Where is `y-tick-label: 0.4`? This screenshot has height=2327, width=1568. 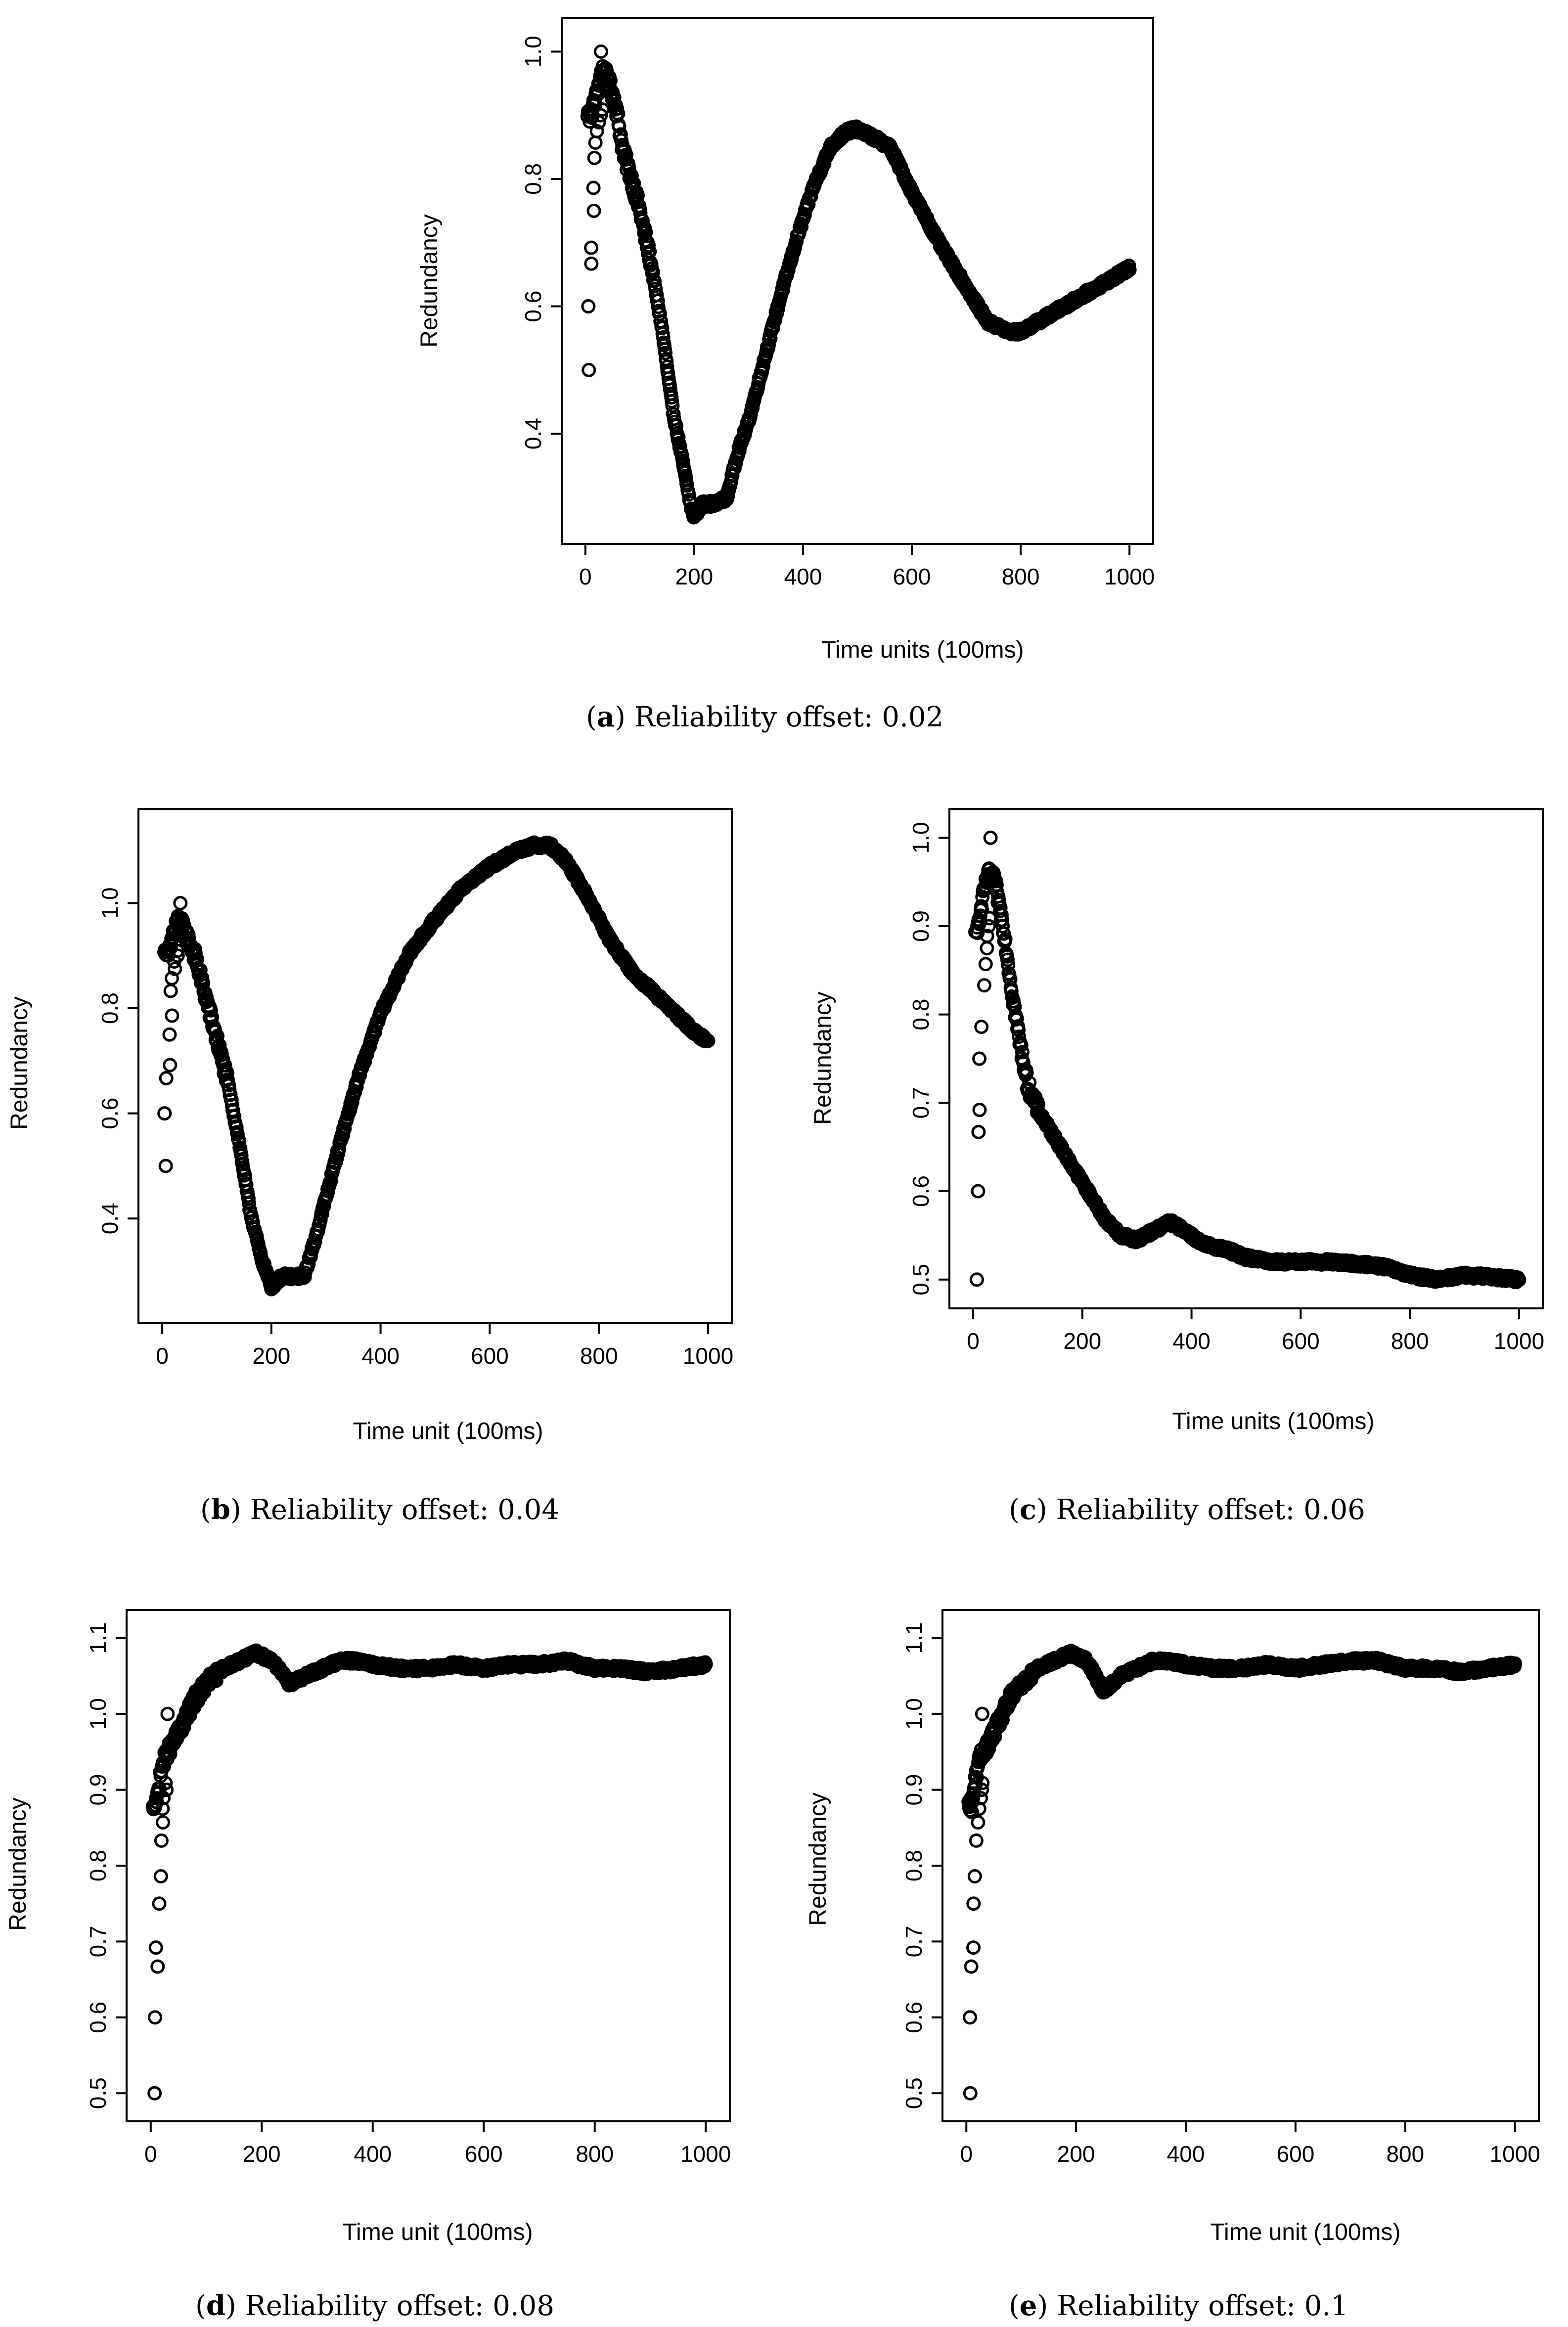 y-tick-label: 0.4 is located at coordinates (110, 1219).